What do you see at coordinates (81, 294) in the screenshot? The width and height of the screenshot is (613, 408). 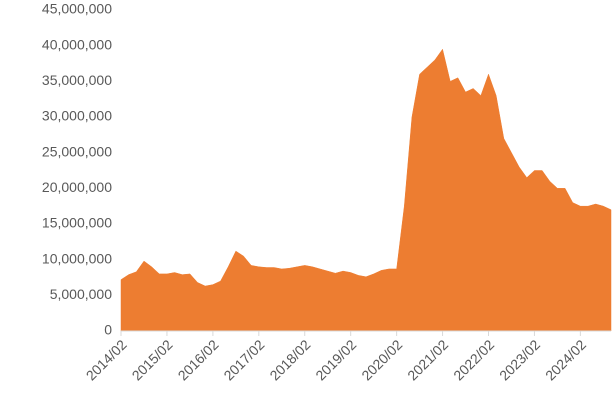 I see `y-tick-label: 5,000,000` at bounding box center [81, 294].